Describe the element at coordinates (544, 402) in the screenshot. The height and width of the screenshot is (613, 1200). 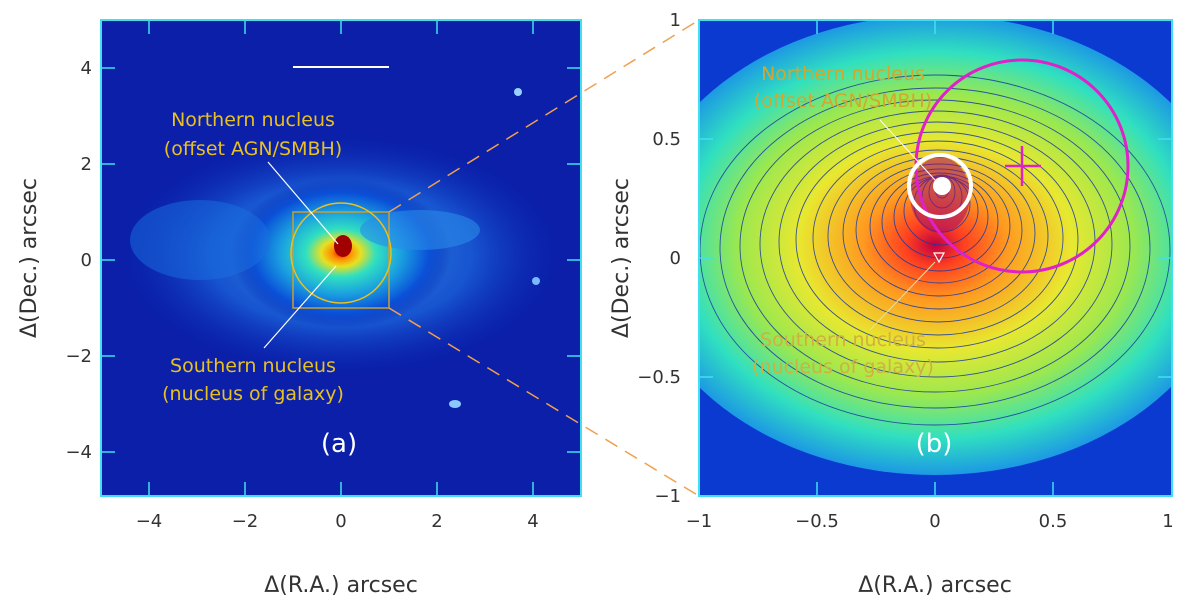
I see `zoom-connector-bottom` at that location.